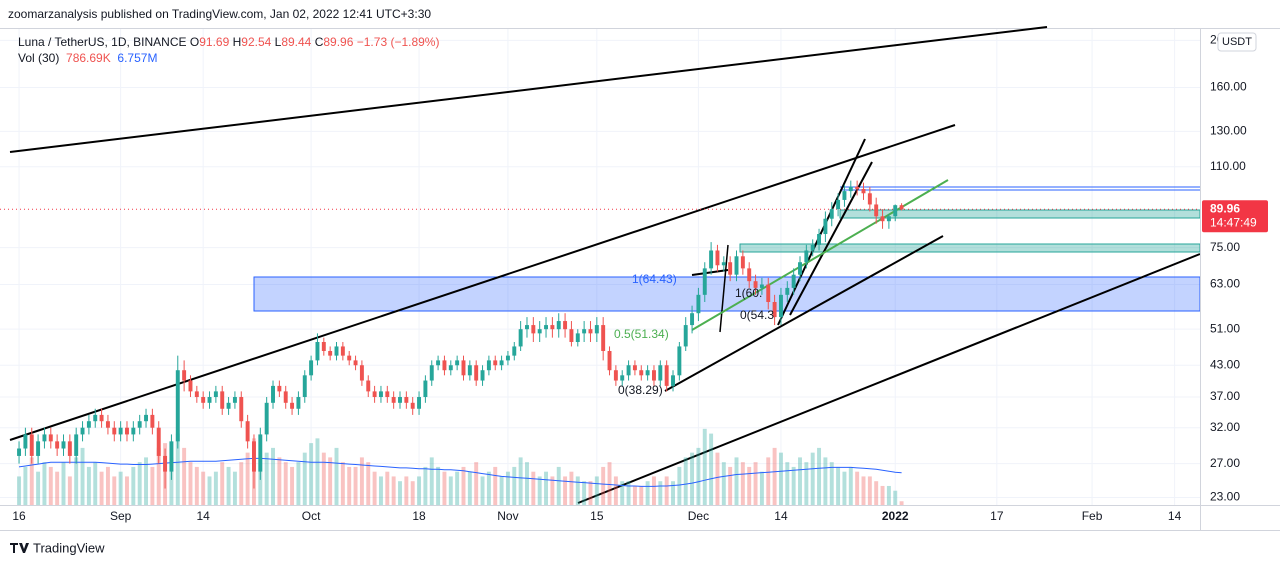  I want to click on y-tick-label: 43.00, so click(1225, 364).